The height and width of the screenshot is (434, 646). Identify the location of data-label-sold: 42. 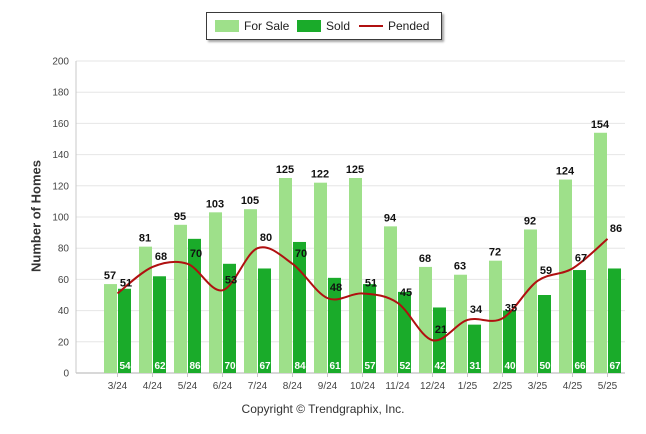
(440, 366).